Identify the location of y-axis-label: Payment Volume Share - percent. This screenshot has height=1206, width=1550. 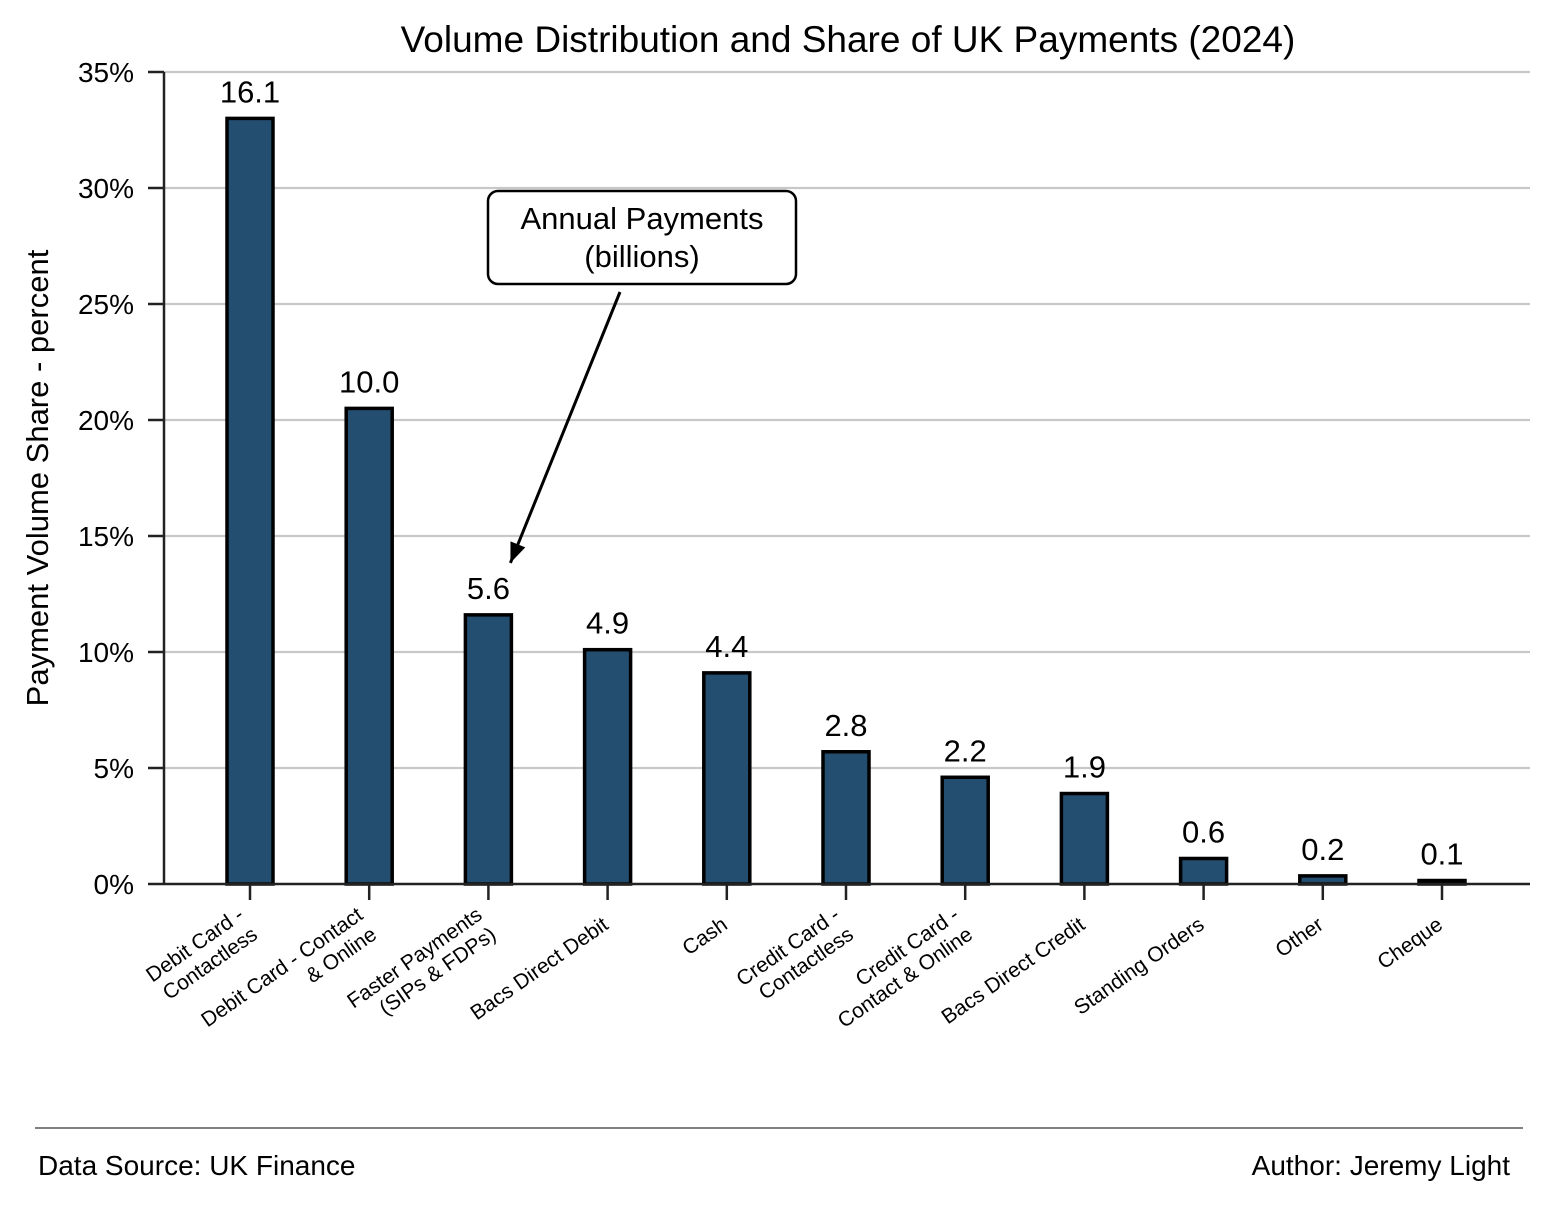
(37, 477).